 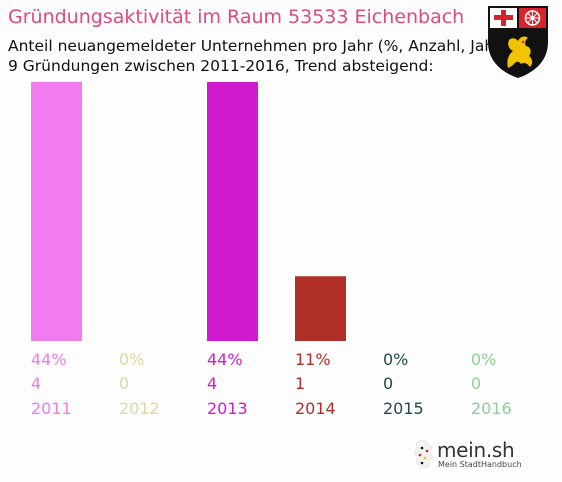 I want to click on year-label-2012: 2012, so click(x=139, y=408).